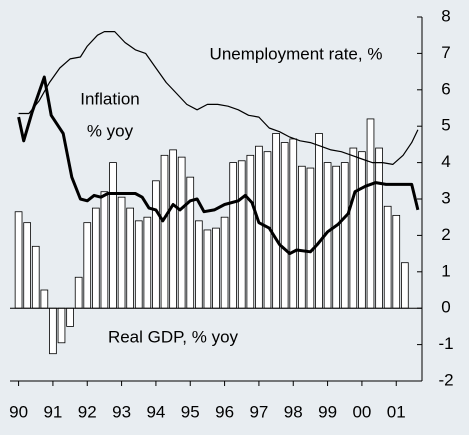  What do you see at coordinates (445, 161) in the screenshot?
I see `y-tick-label: 4` at bounding box center [445, 161].